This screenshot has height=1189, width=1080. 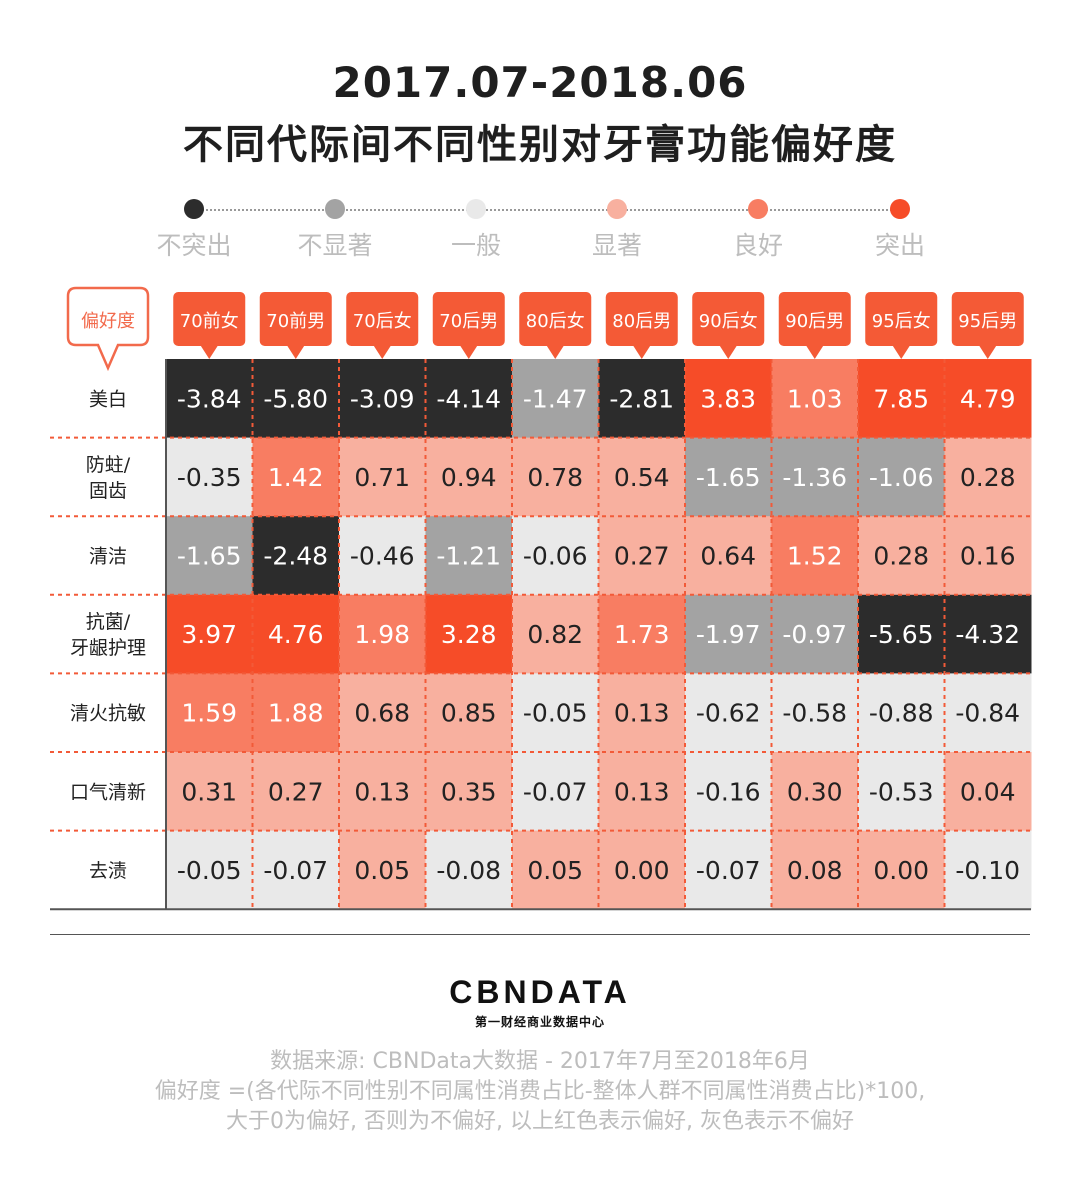 I want to click on cell-value-label: -1.36, so click(x=814, y=477).